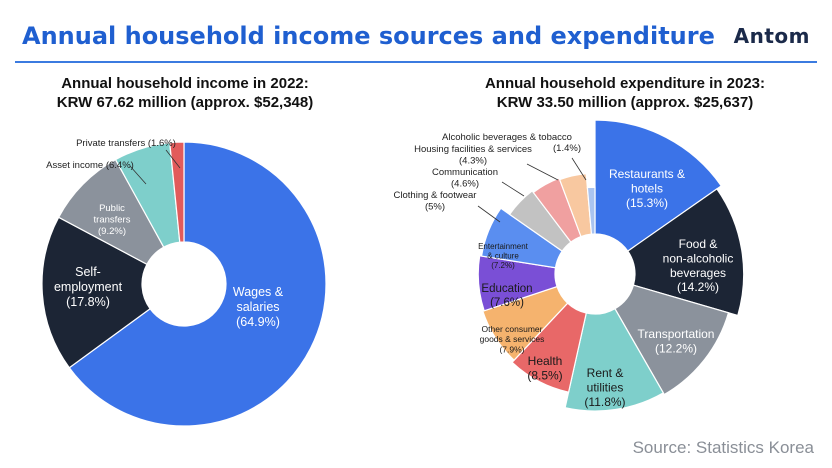 The image size is (832, 468). What do you see at coordinates (506, 296) in the screenshot?
I see `expenditure-label-education: Education (7.6%)` at bounding box center [506, 296].